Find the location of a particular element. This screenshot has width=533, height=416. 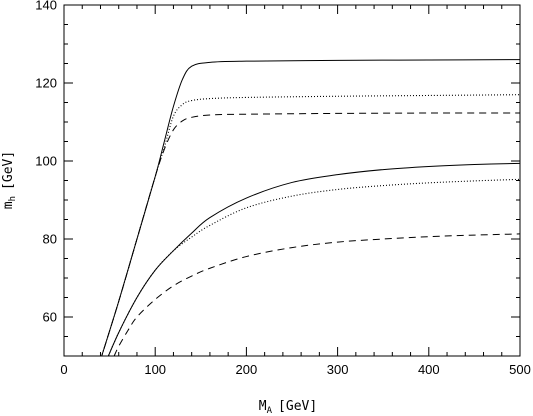

y-axis-unit: [GeV] is located at coordinates (8, 170).